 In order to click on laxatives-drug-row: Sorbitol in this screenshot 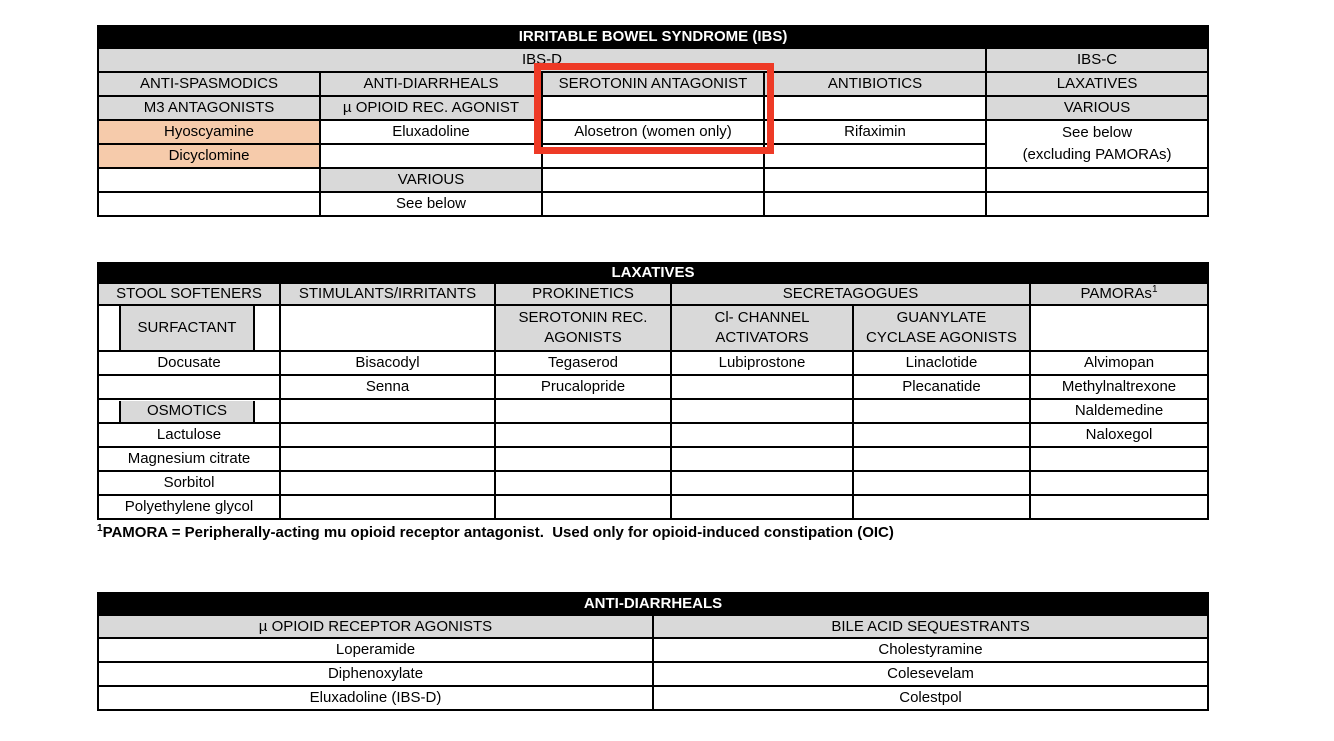, I will do `click(653, 483)`.